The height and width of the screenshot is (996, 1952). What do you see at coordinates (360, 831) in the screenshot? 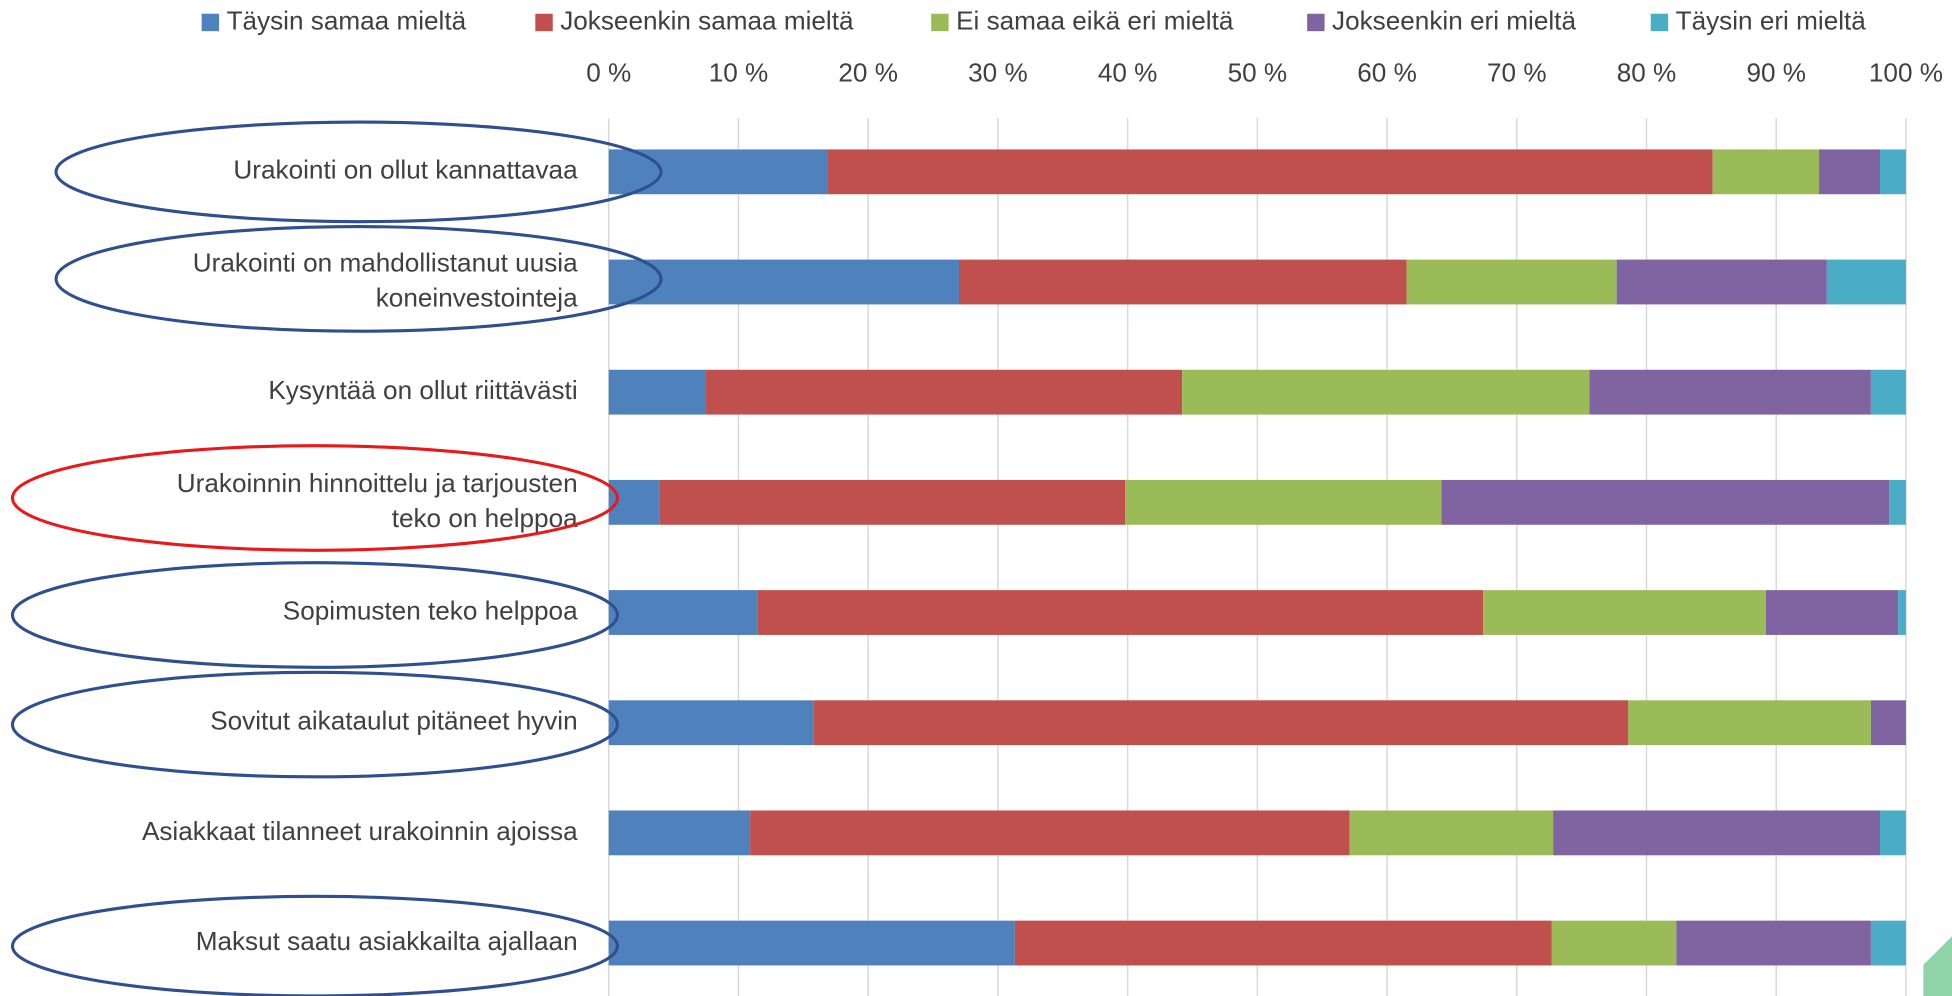
I see `y-tick-label: Asiakkaat tilanneet urakoinnin ajoissa` at bounding box center [360, 831].